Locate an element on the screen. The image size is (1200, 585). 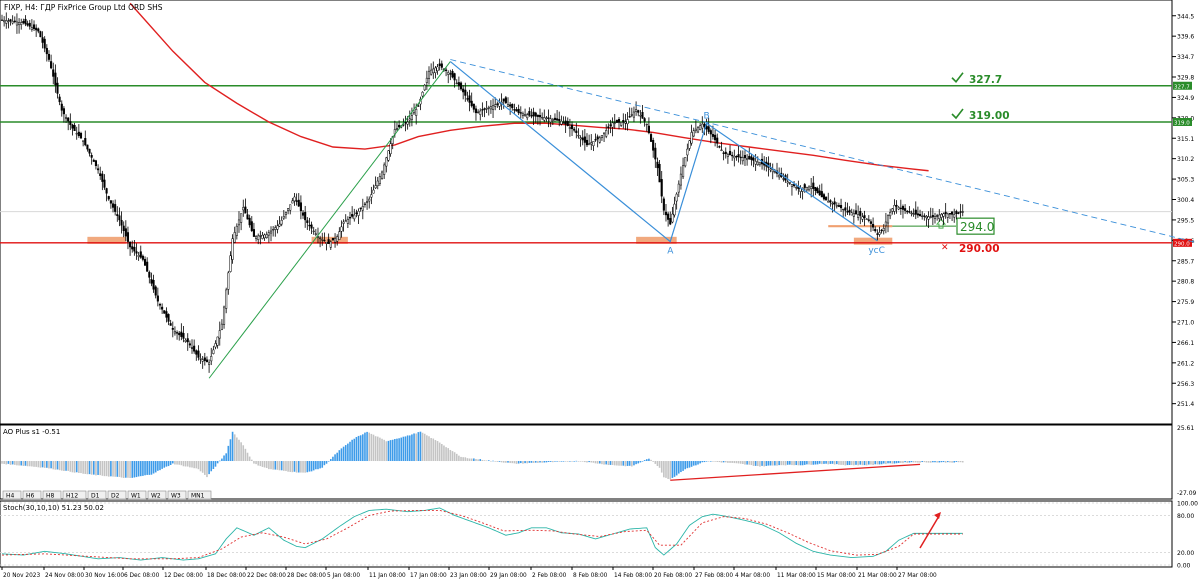
timeframe-button-d1: D1 is located at coordinates (97, 495).